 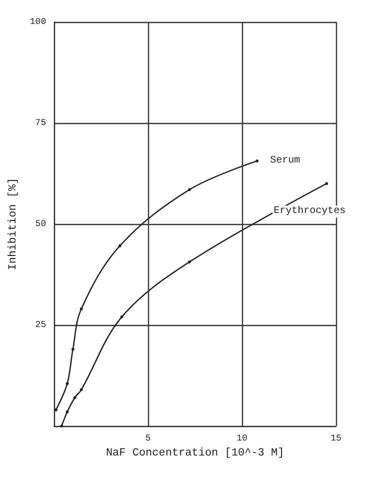 What do you see at coordinates (195, 453) in the screenshot?
I see `x-axis-title: NaF Concentration [10^-3 M]` at bounding box center [195, 453].